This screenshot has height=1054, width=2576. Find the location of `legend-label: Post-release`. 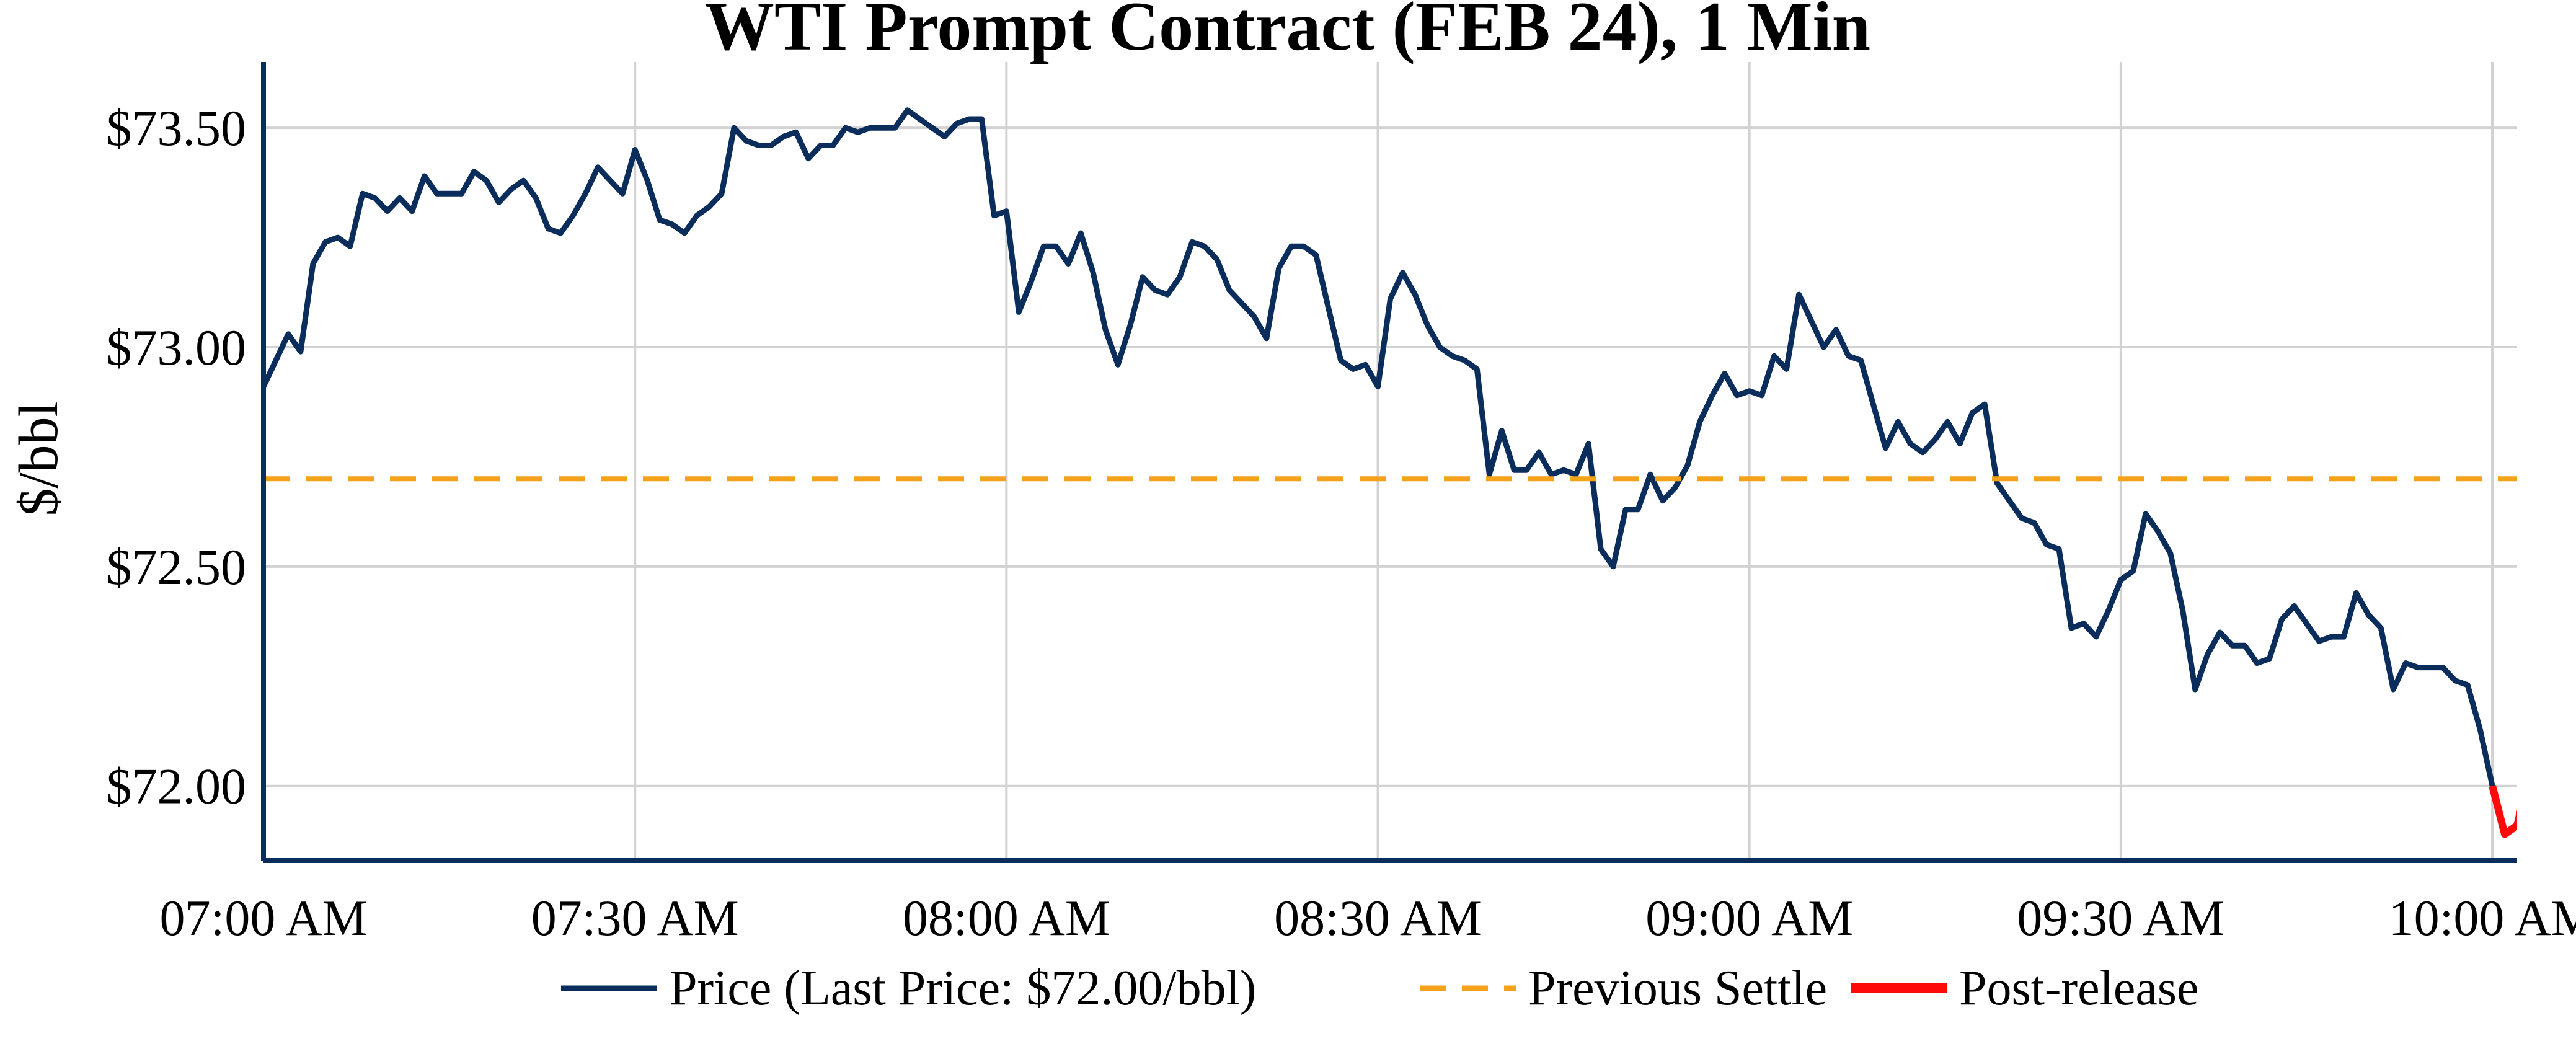

legend-label: Post-release is located at coordinates (2079, 988).